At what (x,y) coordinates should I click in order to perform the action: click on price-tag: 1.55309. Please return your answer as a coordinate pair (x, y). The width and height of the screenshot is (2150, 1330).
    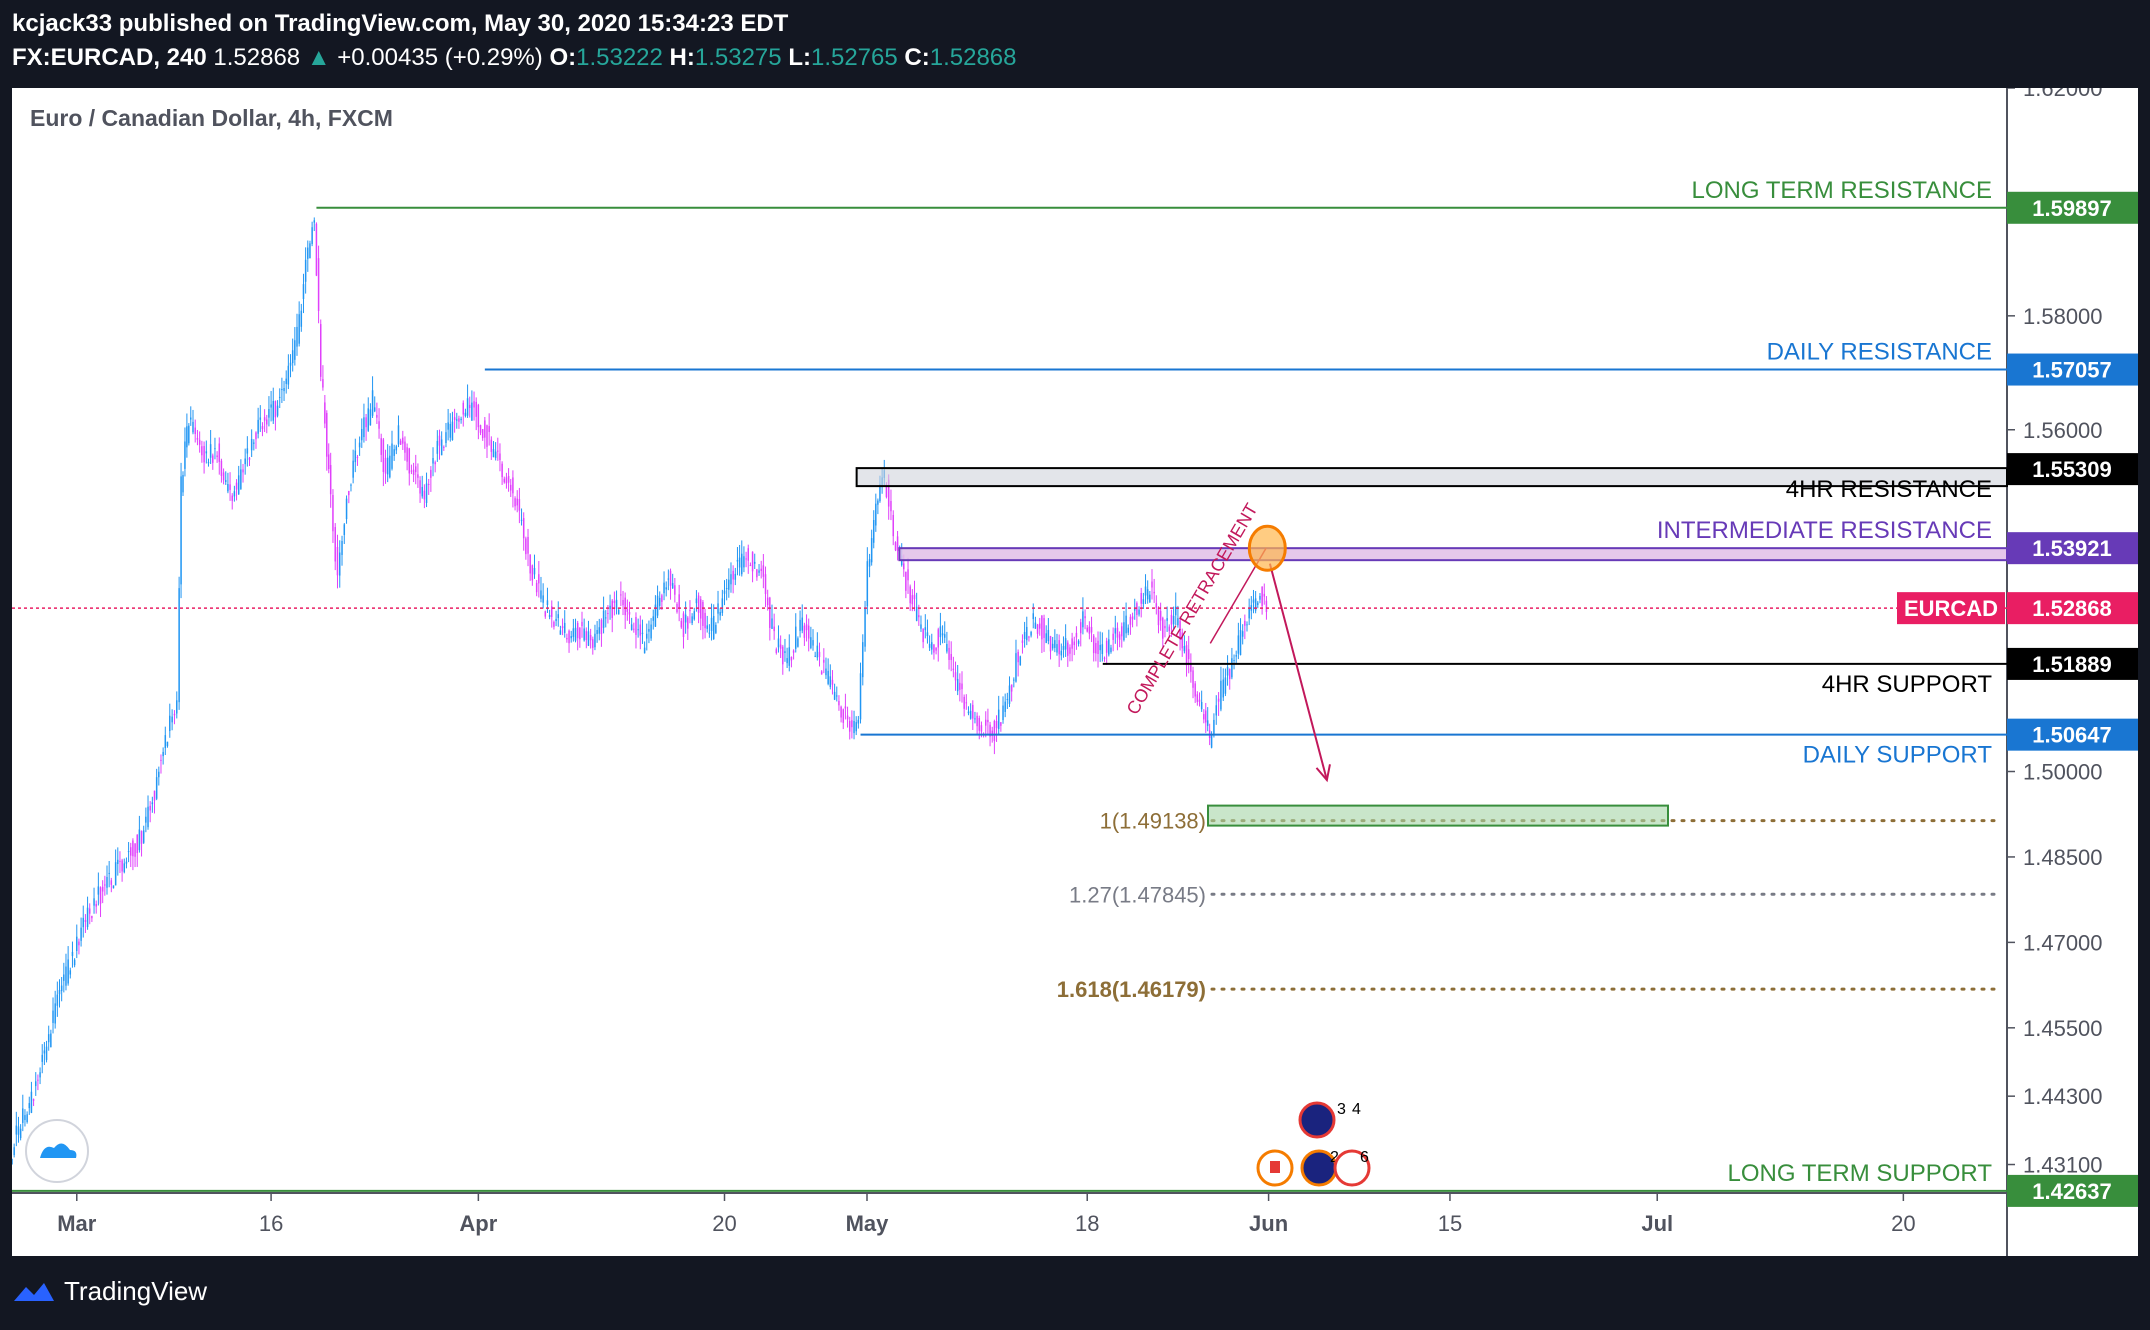
    Looking at the image, I should click on (2072, 469).